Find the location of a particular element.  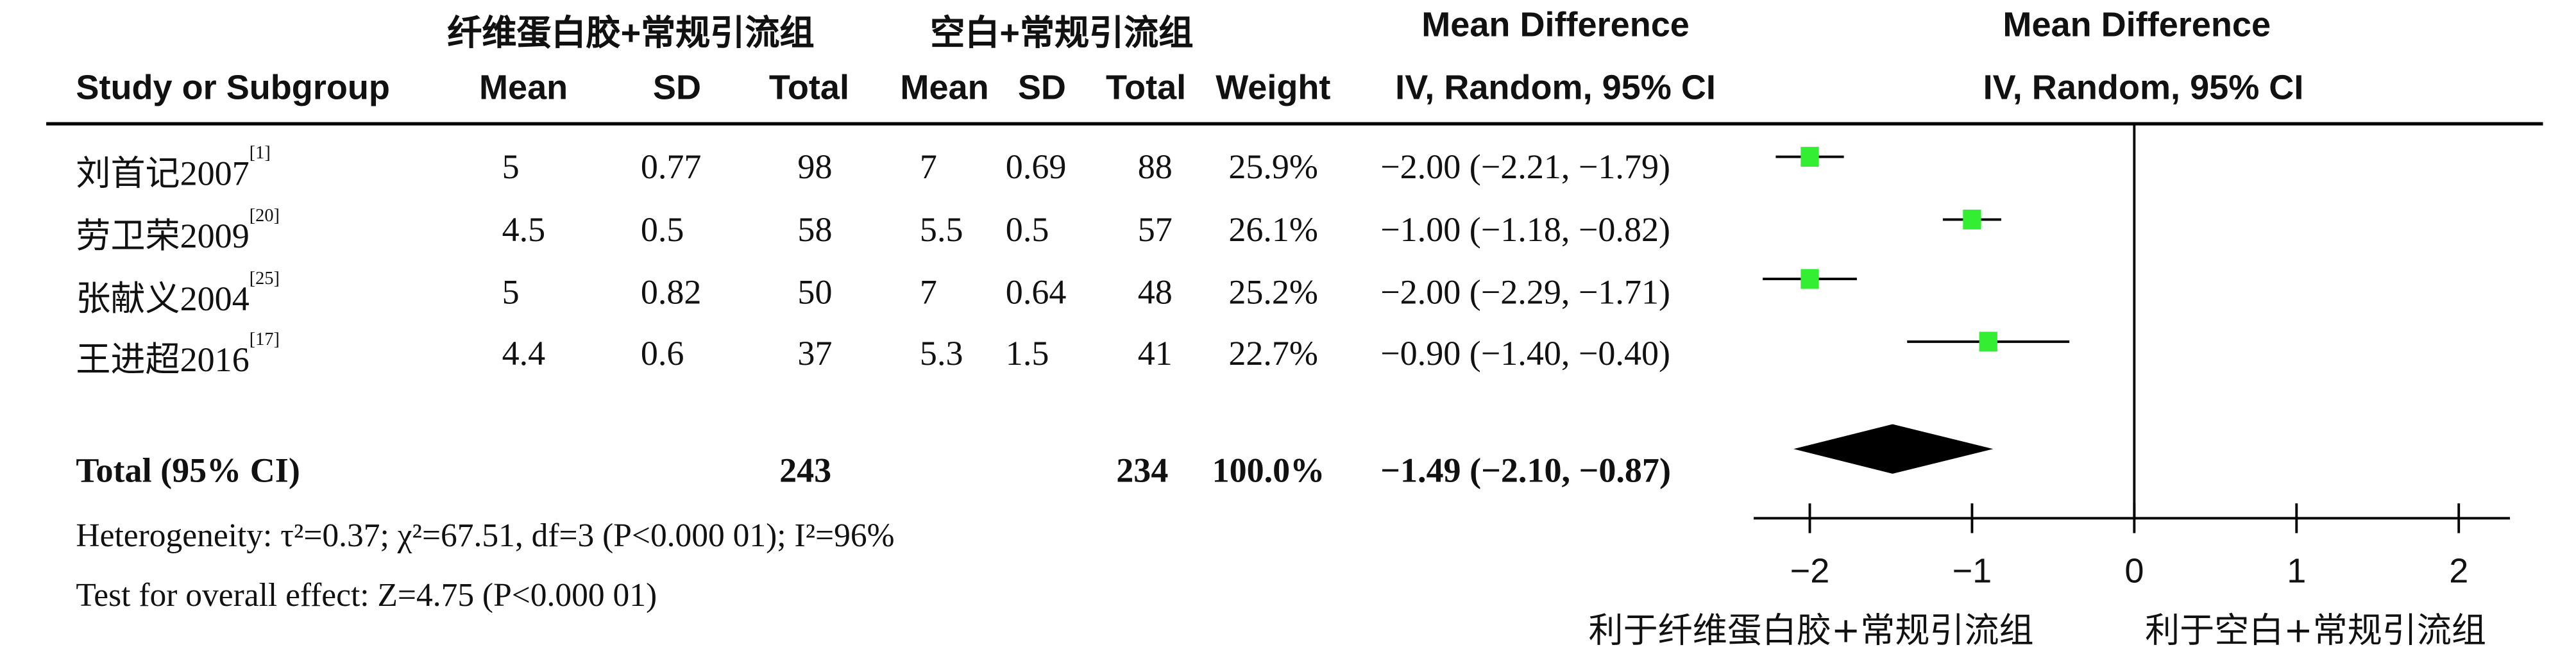

col-exp-sd: SD is located at coordinates (677, 88).